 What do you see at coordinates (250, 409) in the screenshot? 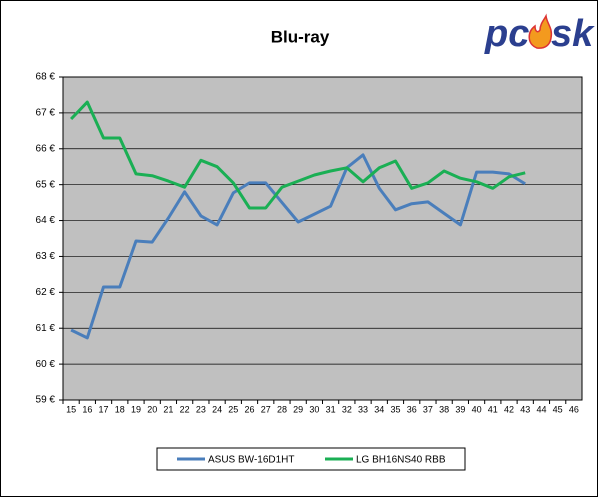
I see `x-tick-label: 26` at bounding box center [250, 409].